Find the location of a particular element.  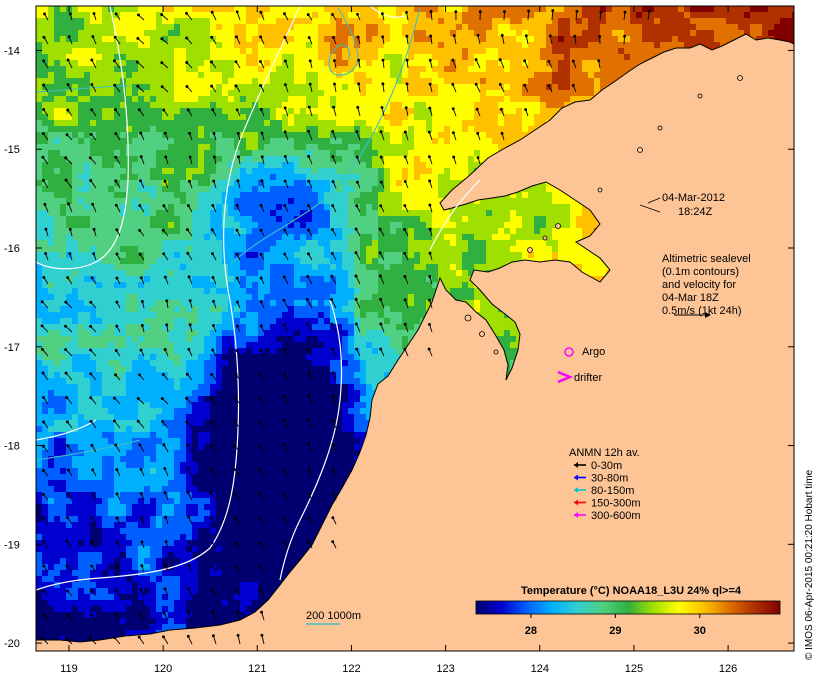

anmn-legend-item: 80-150m is located at coordinates (604, 491).